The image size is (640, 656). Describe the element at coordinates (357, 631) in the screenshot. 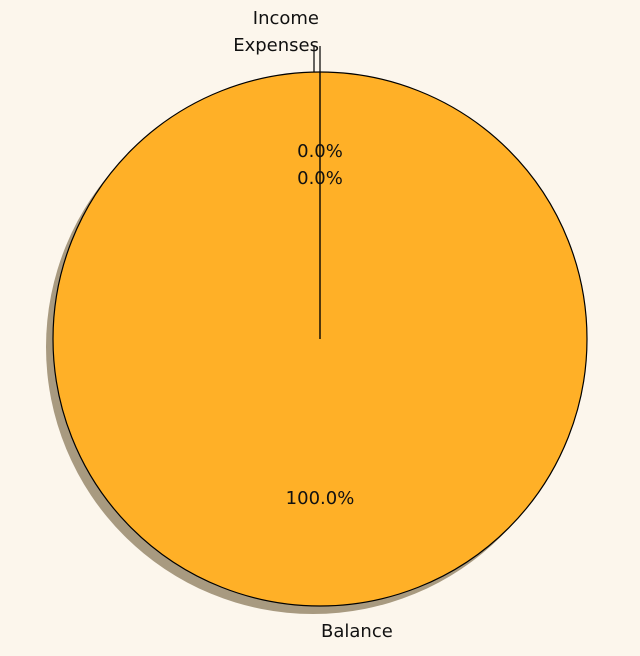

I see `label-balance: Balance` at that location.